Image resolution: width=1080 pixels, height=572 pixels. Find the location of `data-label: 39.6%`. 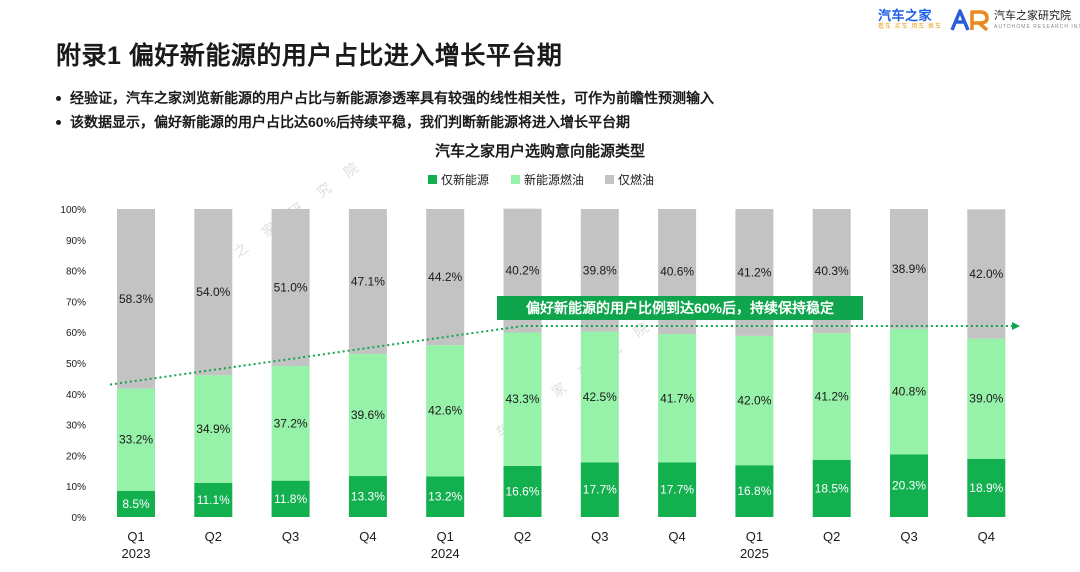

data-label: 39.6% is located at coordinates (368, 415).